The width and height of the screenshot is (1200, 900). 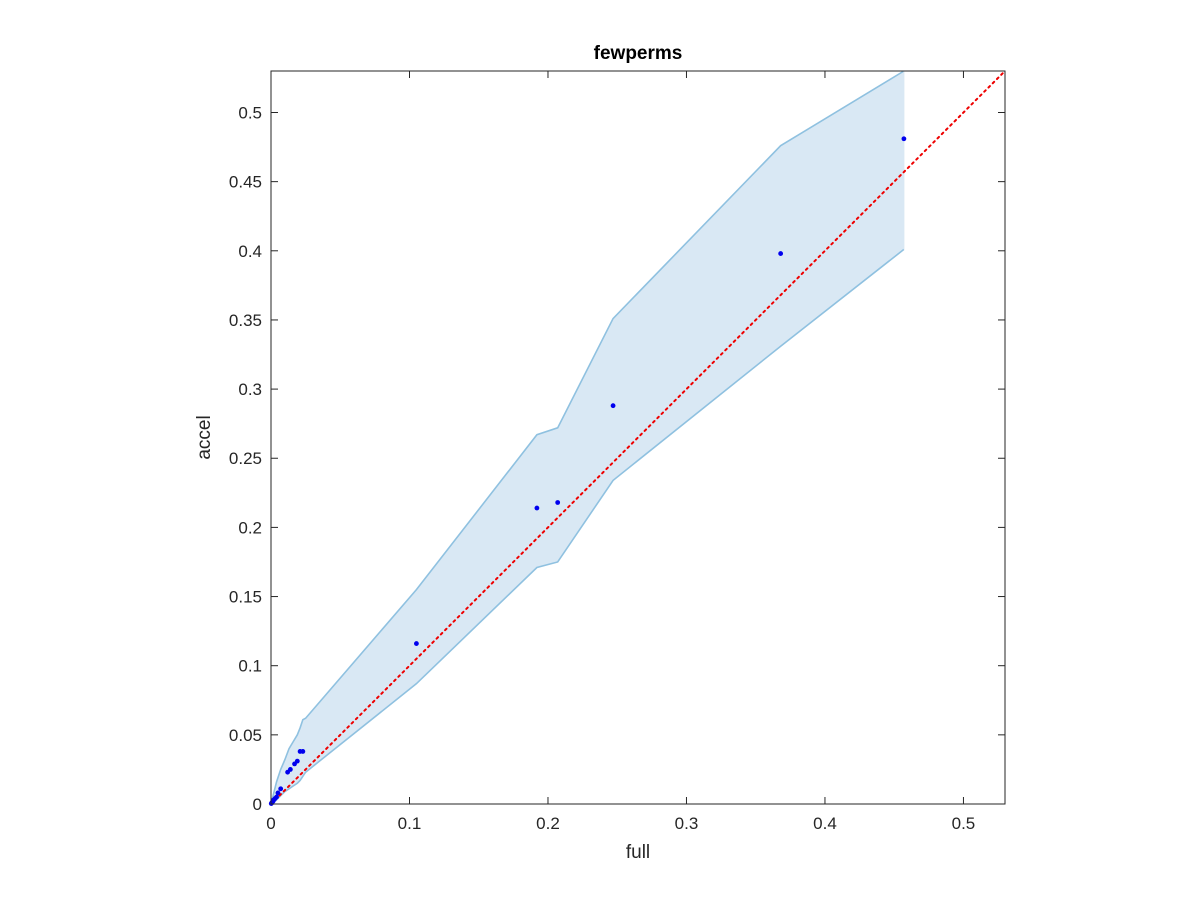 I want to click on x-tick-label: 0.1, so click(x=410, y=823).